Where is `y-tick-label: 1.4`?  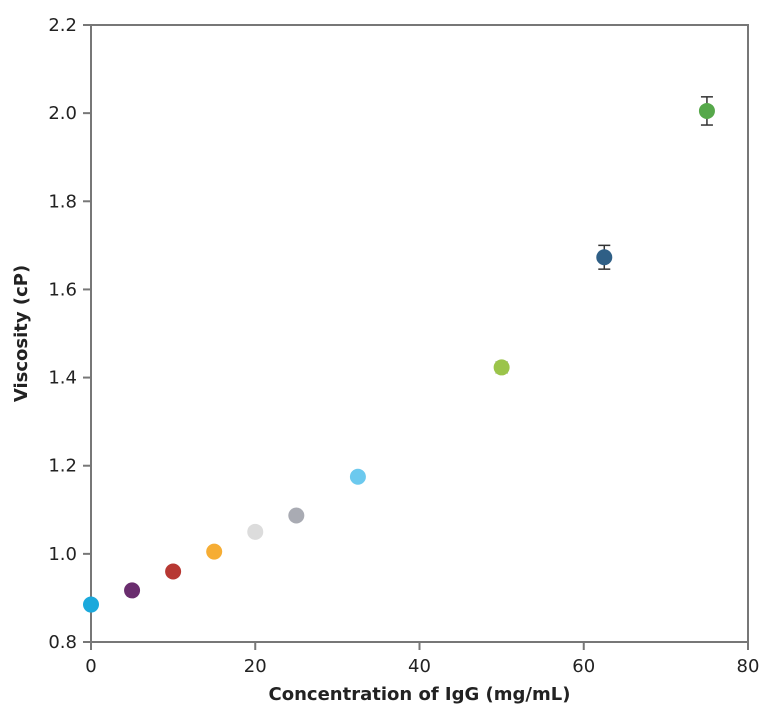
y-tick-label: 1.4 is located at coordinates (62, 378).